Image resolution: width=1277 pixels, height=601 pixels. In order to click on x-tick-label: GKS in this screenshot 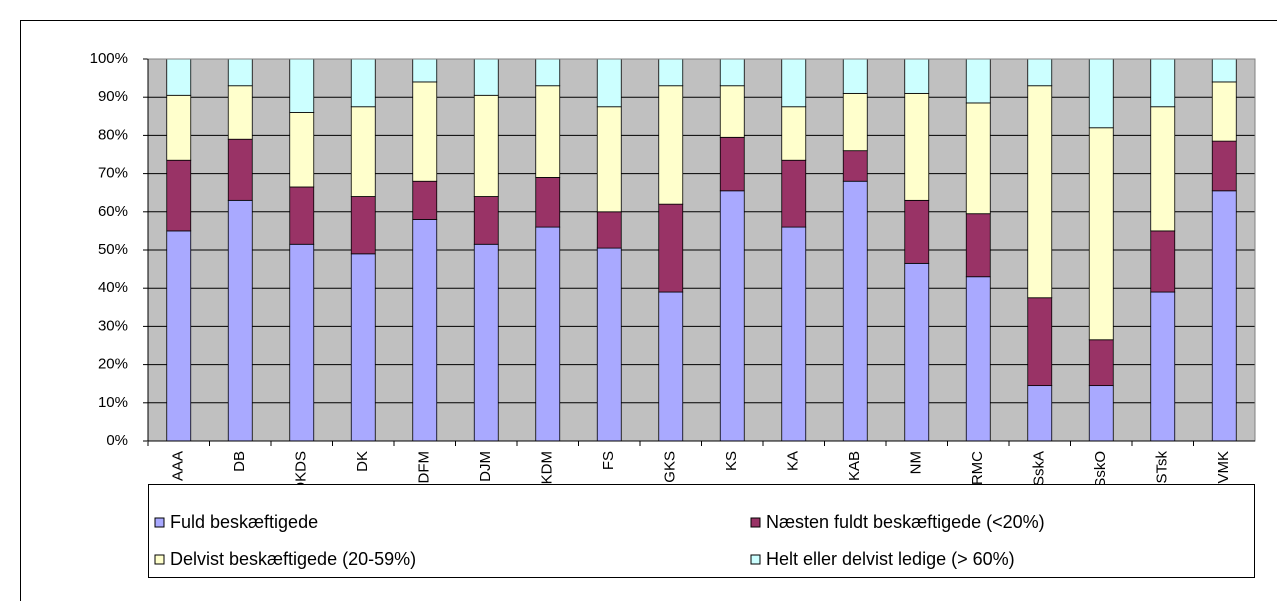, I will do `click(670, 467)`.